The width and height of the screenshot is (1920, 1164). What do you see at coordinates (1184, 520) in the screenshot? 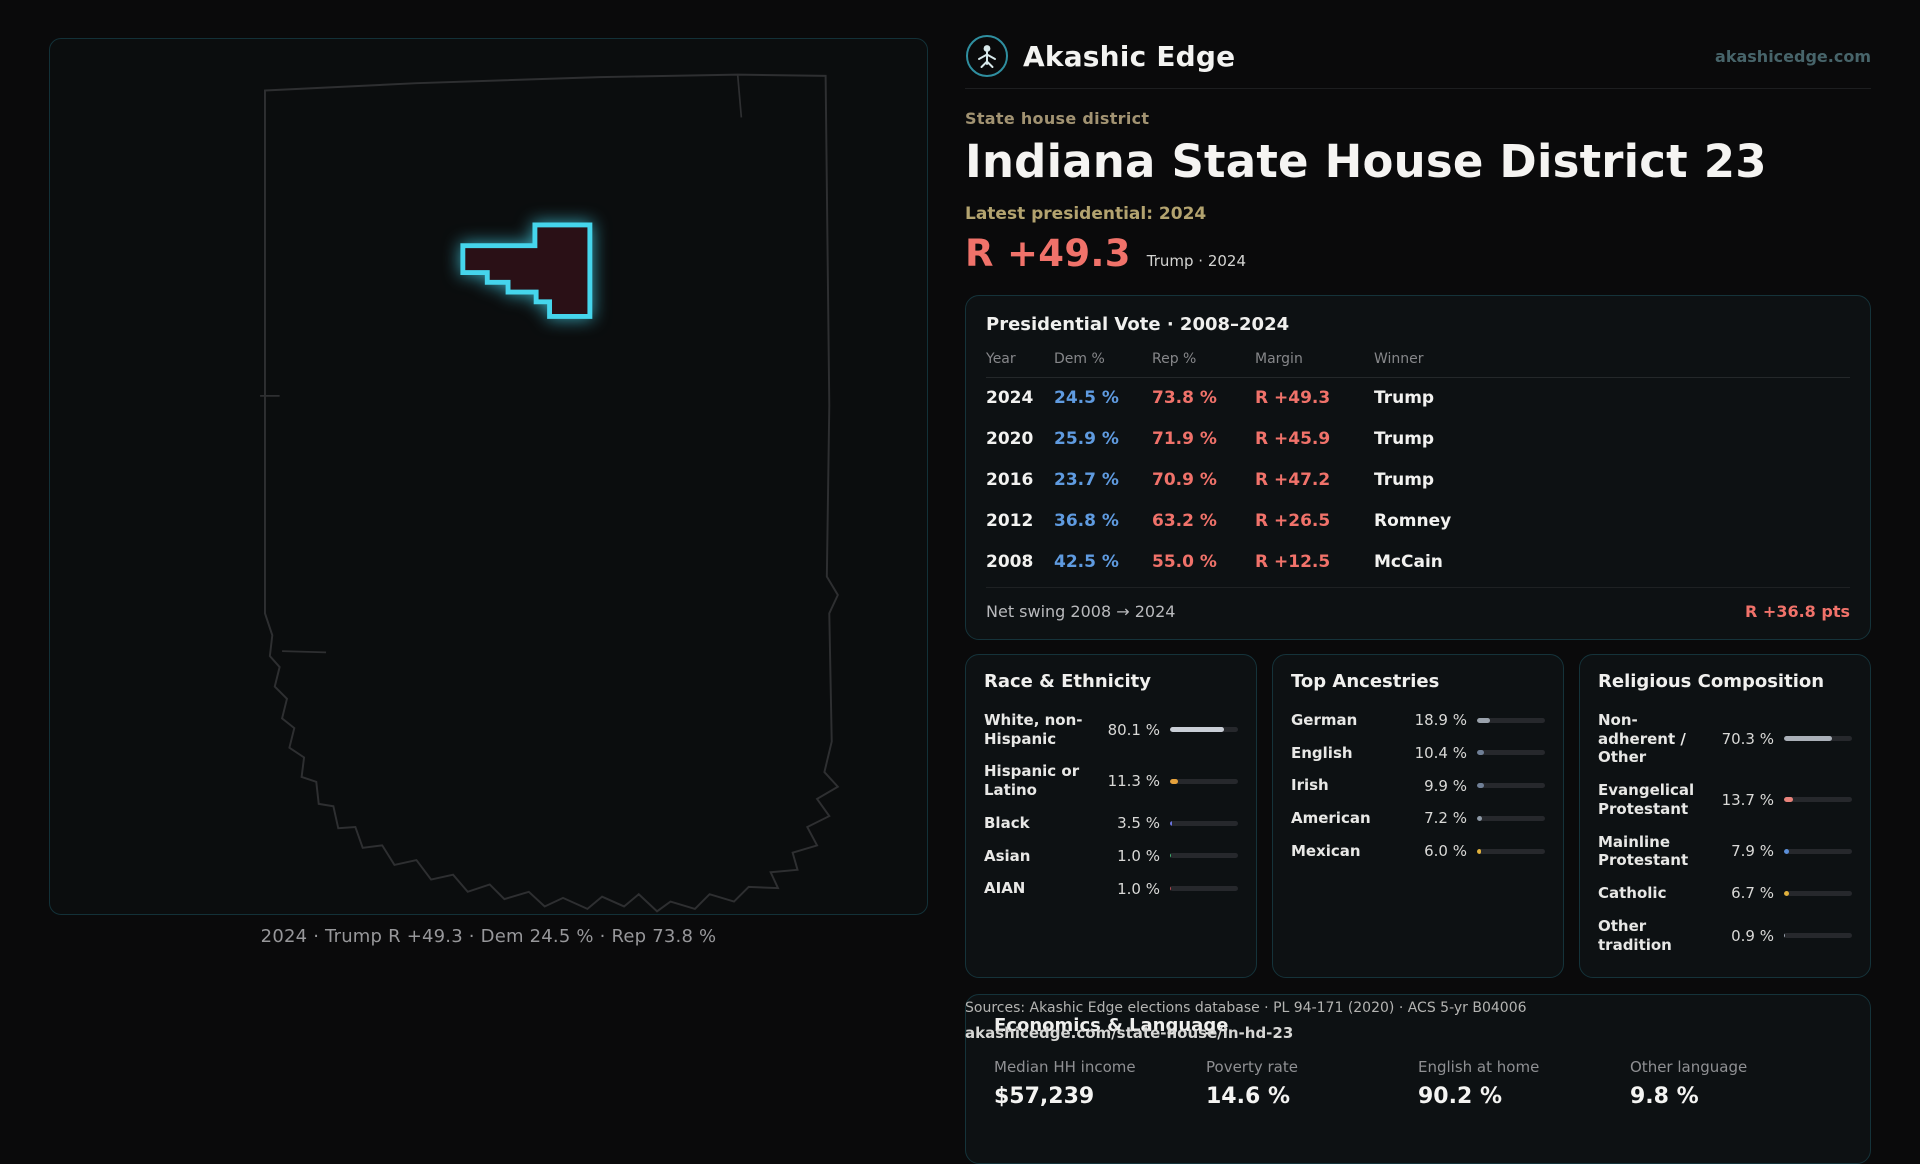
I see `cell-rep: 63.2 %` at bounding box center [1184, 520].